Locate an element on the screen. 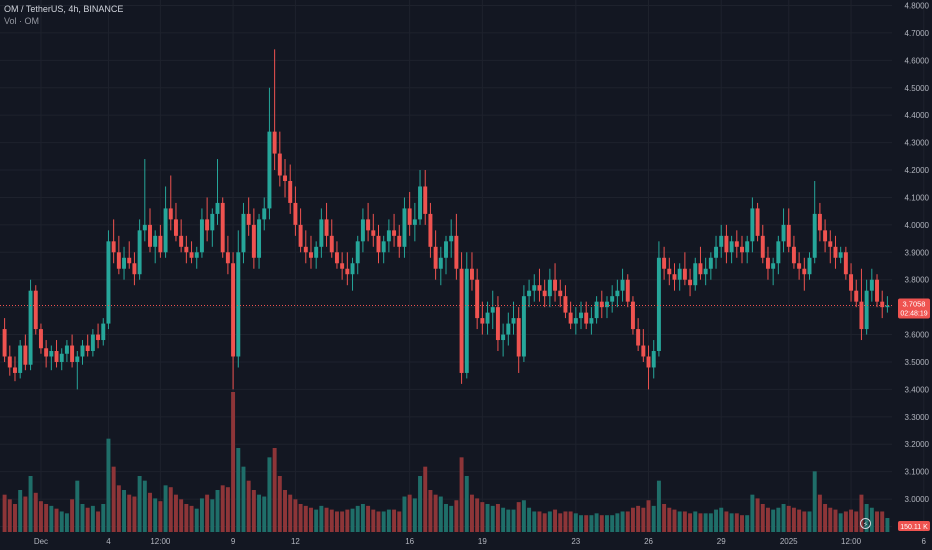 Image resolution: width=932 pixels, height=550 pixels. price-tick-label: 4.3000 is located at coordinates (917, 143).